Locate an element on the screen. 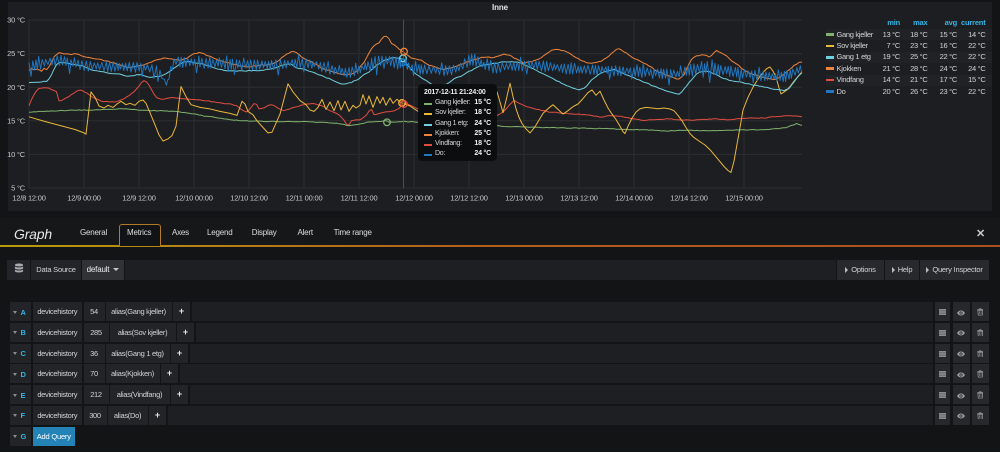 The width and height of the screenshot is (1000, 452). svg-text: 20 °C is located at coordinates (16, 87).